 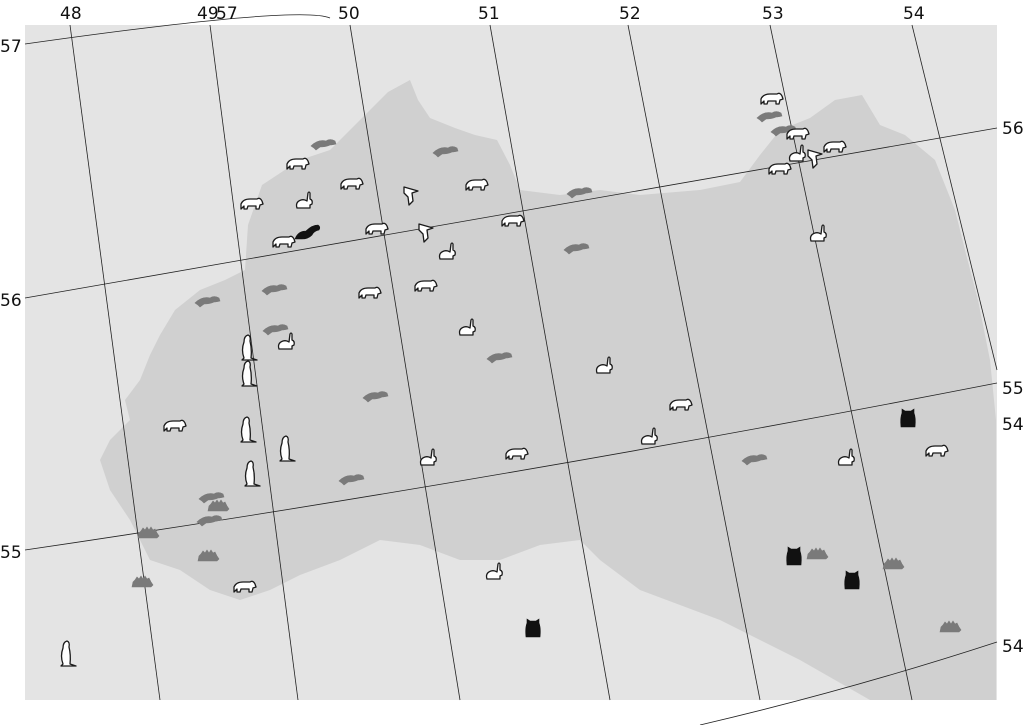 What do you see at coordinates (630, 14) in the screenshot?
I see `lon-label-52: 52` at bounding box center [630, 14].